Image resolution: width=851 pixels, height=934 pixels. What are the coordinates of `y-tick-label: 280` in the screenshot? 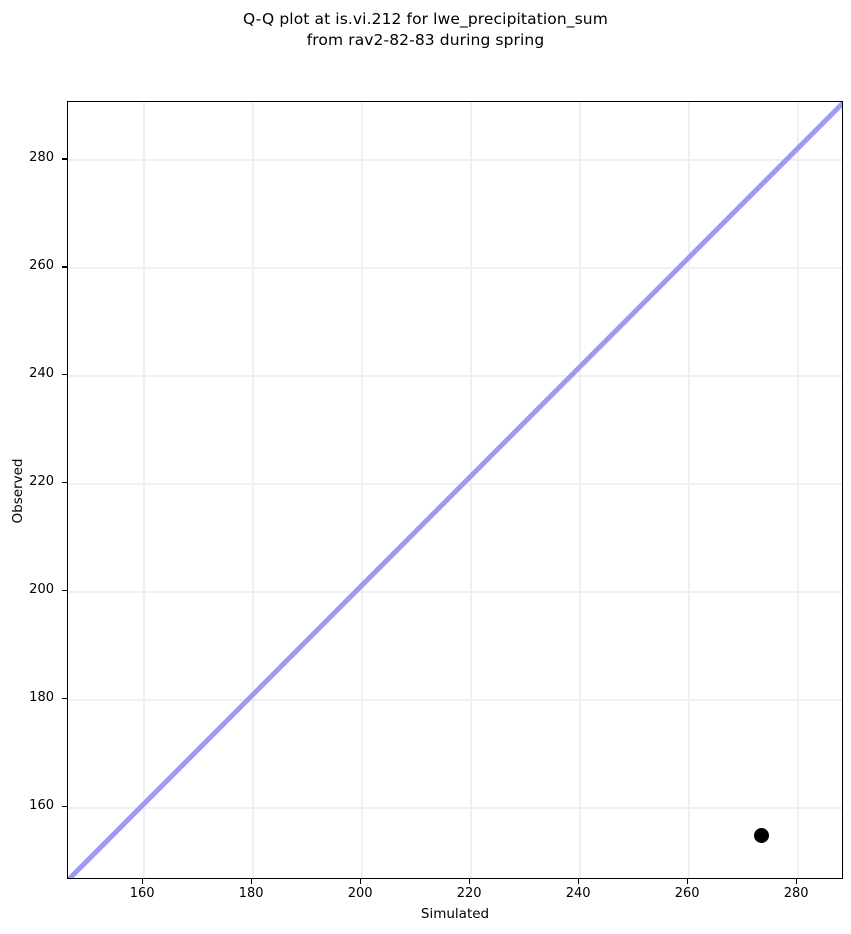 It's located at (41, 158).